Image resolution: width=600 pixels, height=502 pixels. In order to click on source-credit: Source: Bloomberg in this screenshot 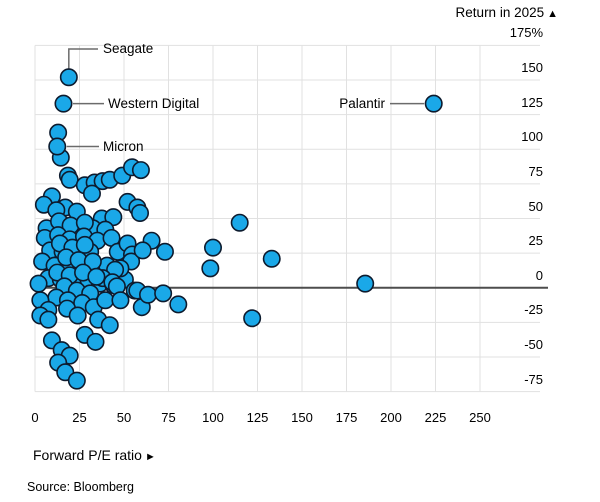, I will do `click(81, 487)`.